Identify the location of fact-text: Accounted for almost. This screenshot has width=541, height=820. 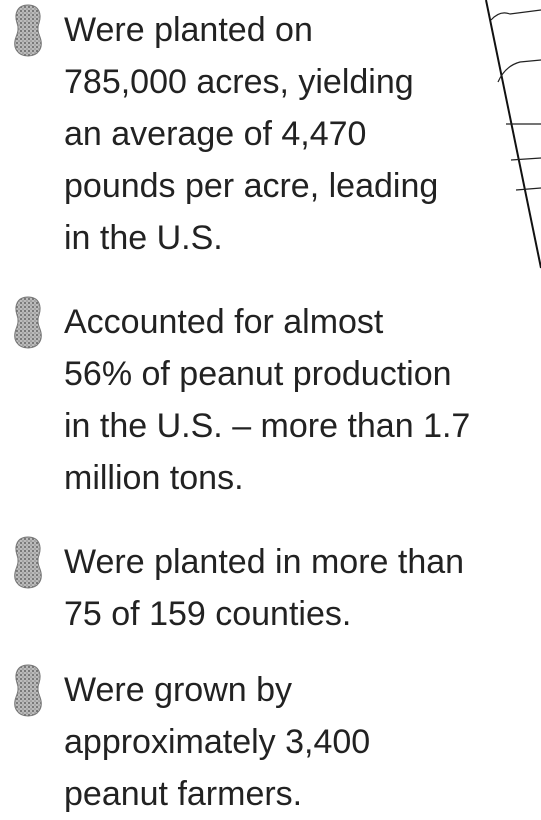
(224, 322).